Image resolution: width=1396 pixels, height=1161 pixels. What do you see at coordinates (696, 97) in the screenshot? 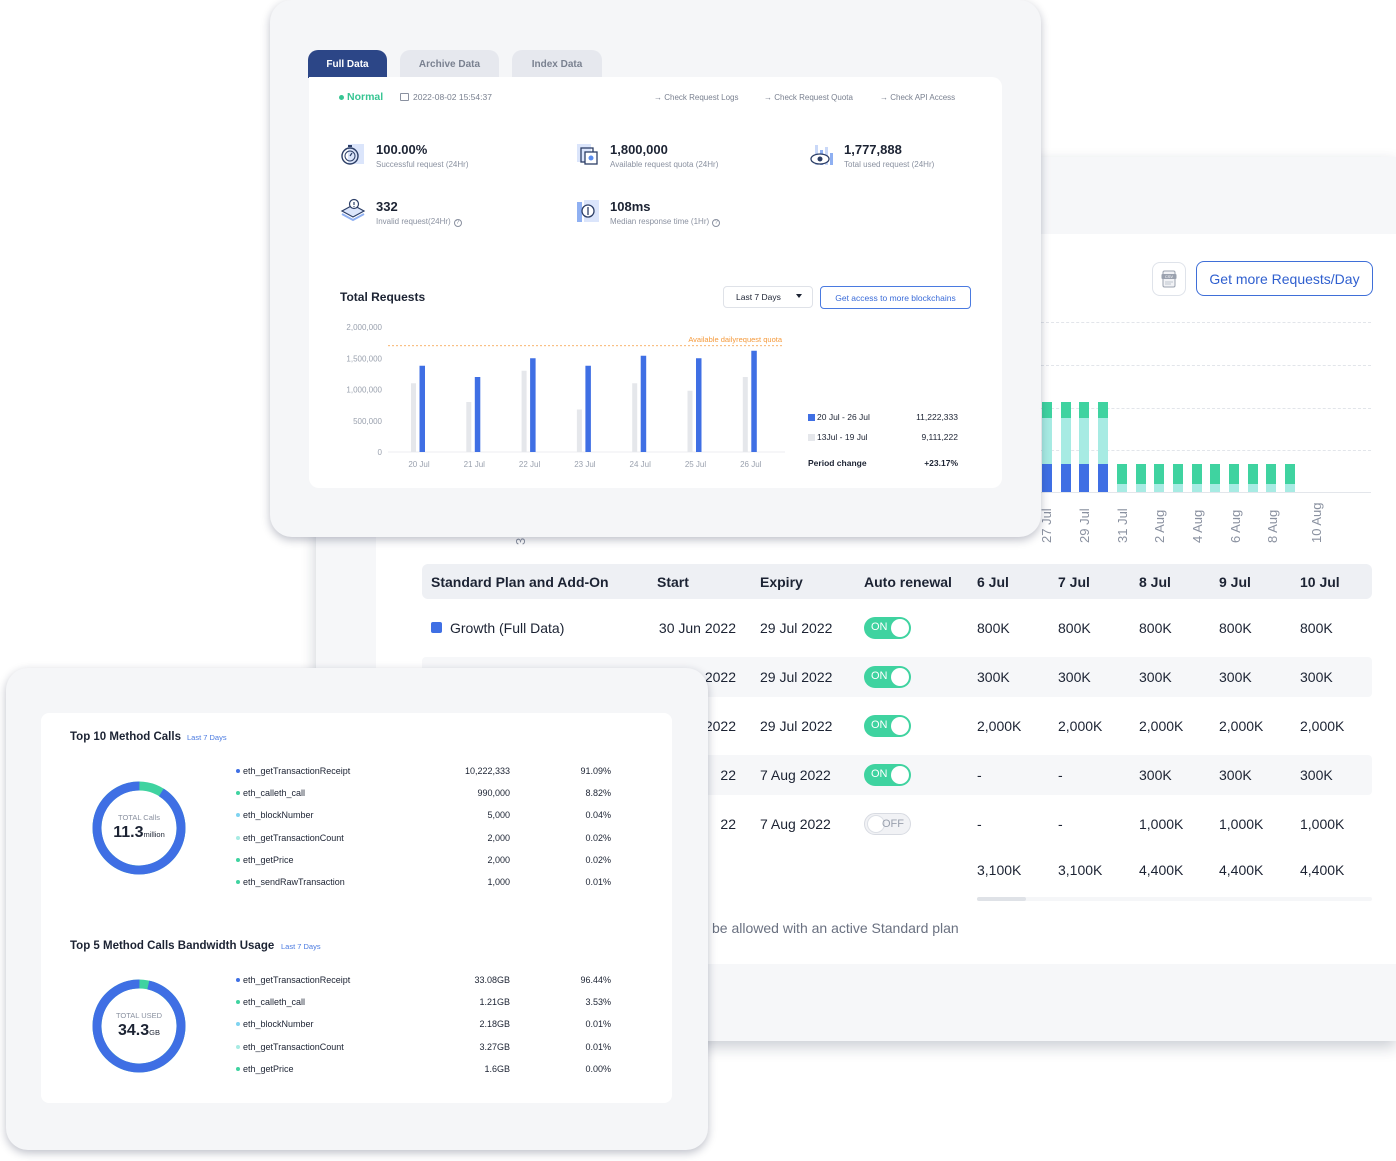
I see `check-request-logs-link: → Check Request Logs` at bounding box center [696, 97].